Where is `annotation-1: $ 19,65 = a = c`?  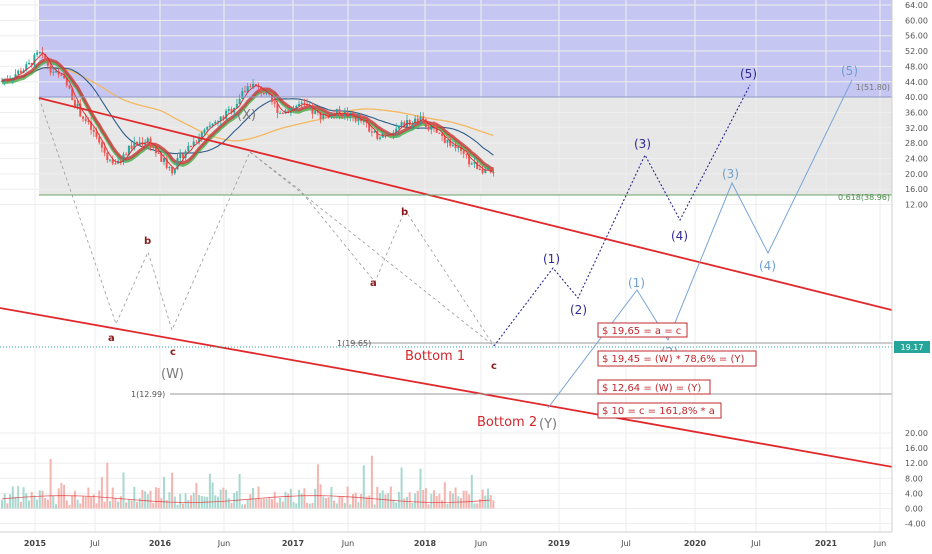
annotation-1: $ 19,65 = a = c is located at coordinates (641, 331).